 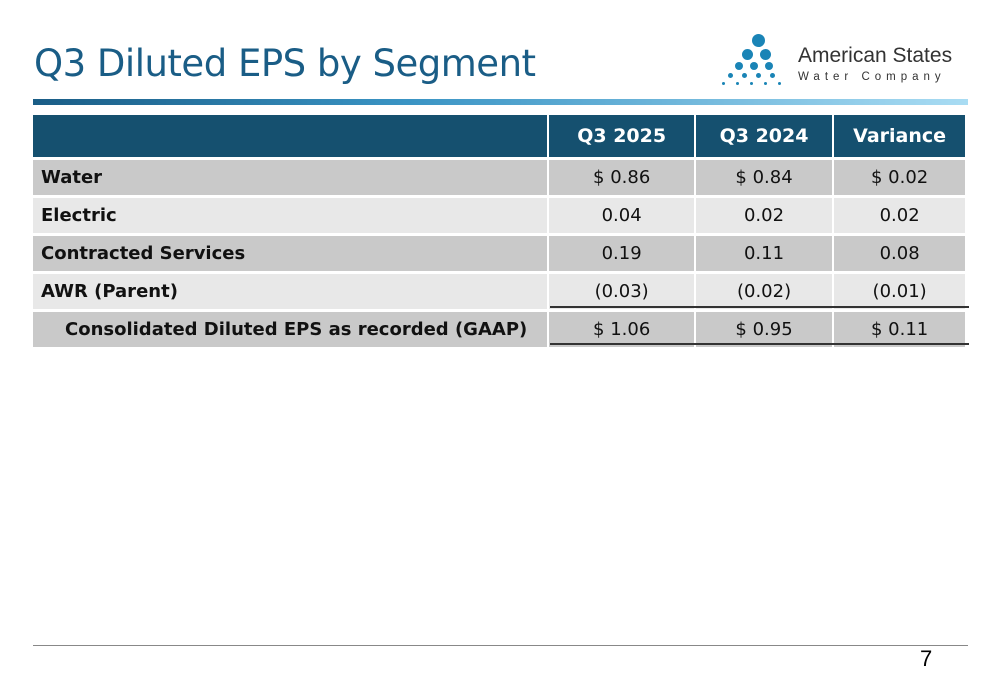 I want to click on table-row: Electric 0.04 0.02 0.02, so click(x=499, y=215).